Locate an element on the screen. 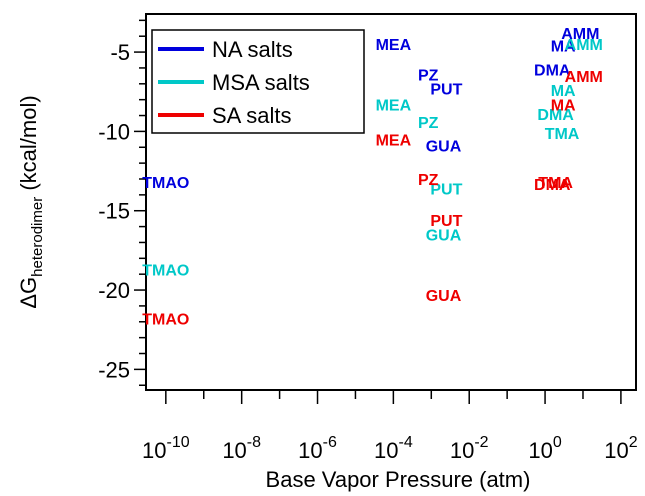 This screenshot has width=645, height=496. x-tick-label: 10⁻⁸ is located at coordinates (241, 448).